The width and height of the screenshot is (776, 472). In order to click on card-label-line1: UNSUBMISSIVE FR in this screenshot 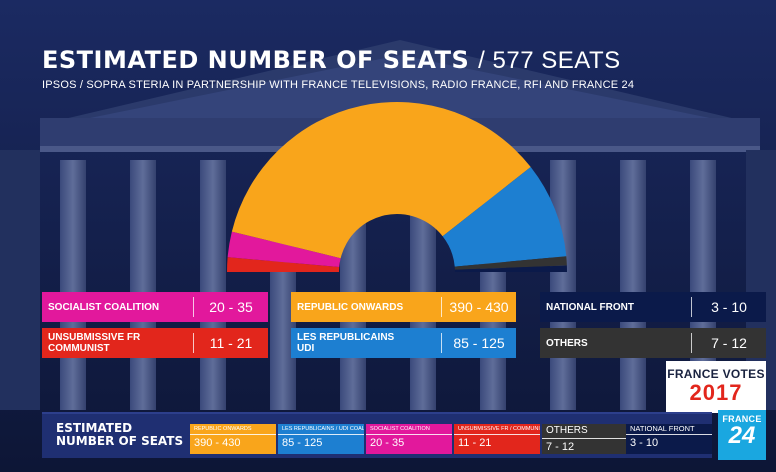, I will do `click(94, 337)`.